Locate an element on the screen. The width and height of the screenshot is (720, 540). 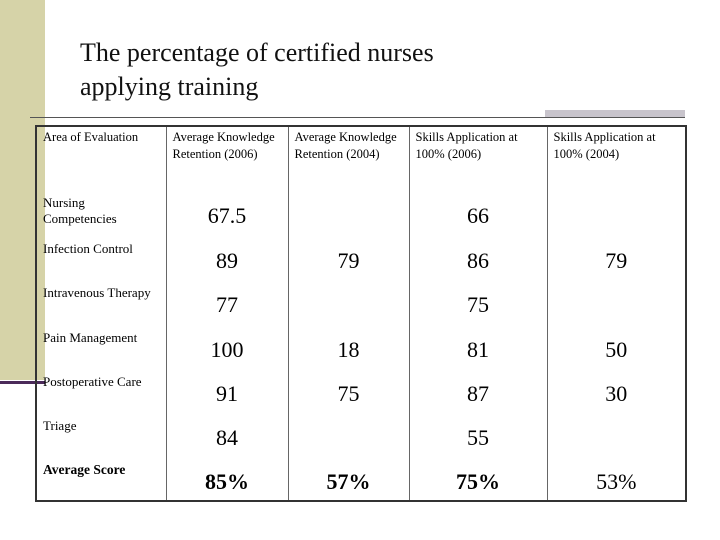
column-header: Average Knowledge Retention (2004) is located at coordinates (348, 157).